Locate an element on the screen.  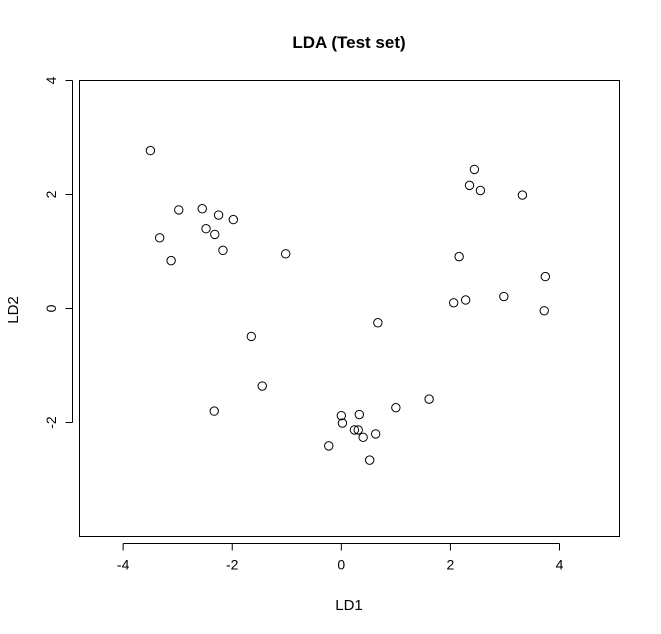
y-tick-label: -2 is located at coordinates (51, 422).